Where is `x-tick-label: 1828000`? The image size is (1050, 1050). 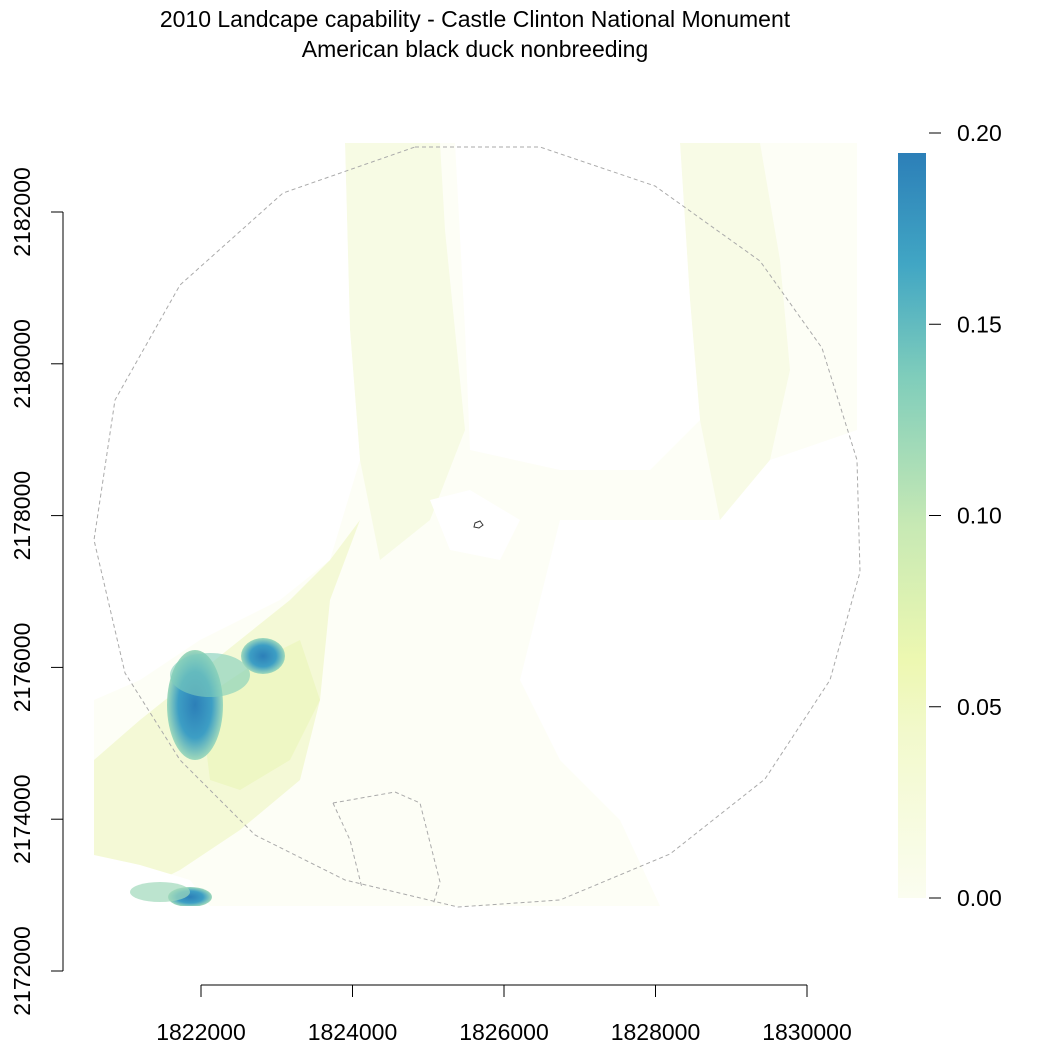
x-tick-label: 1828000 is located at coordinates (656, 1032).